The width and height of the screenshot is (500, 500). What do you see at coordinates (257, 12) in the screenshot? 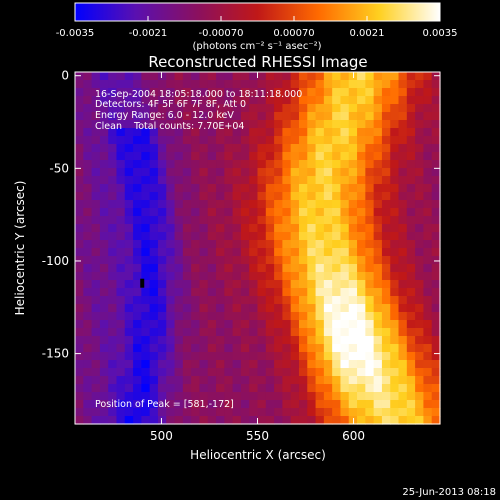
I see `colorbar` at bounding box center [257, 12].